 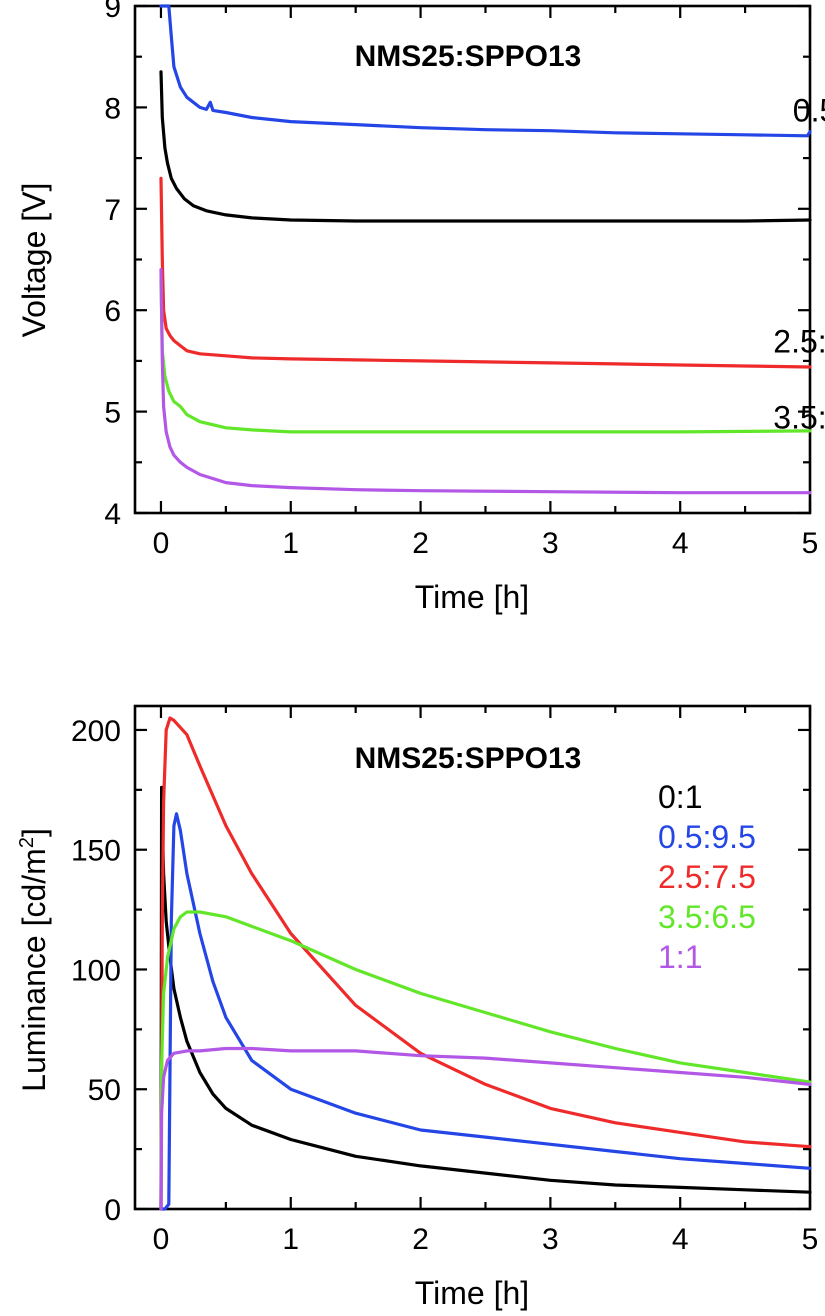 I want to click on voltage-label-2-5-7-5: 2.5:7.5, so click(x=799, y=342).